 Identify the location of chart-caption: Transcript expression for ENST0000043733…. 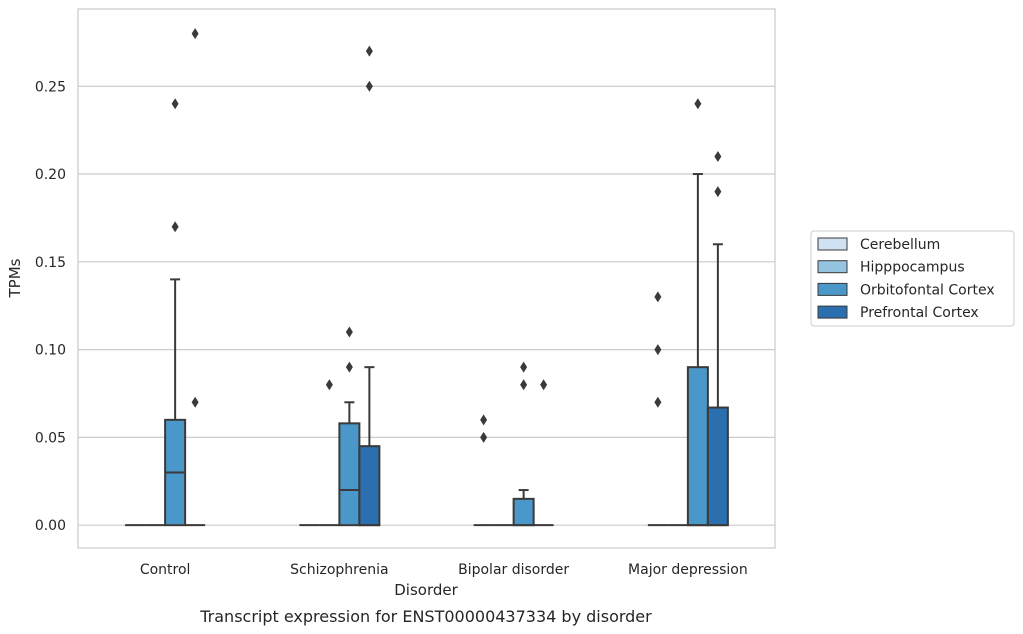
(425, 616).